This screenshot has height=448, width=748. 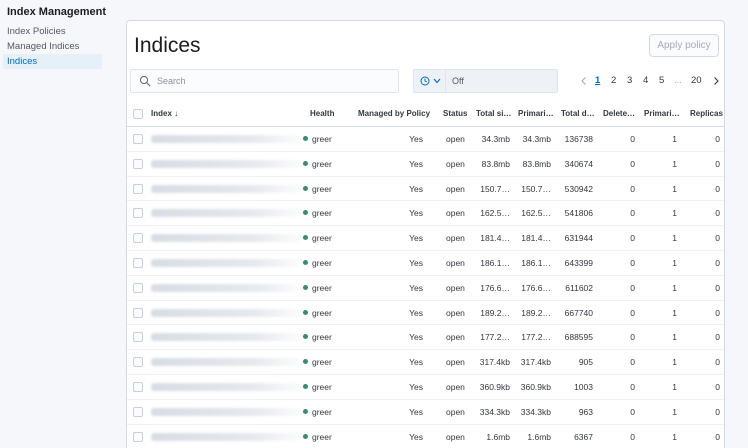 I want to click on column-health: Health, so click(x=322, y=113).